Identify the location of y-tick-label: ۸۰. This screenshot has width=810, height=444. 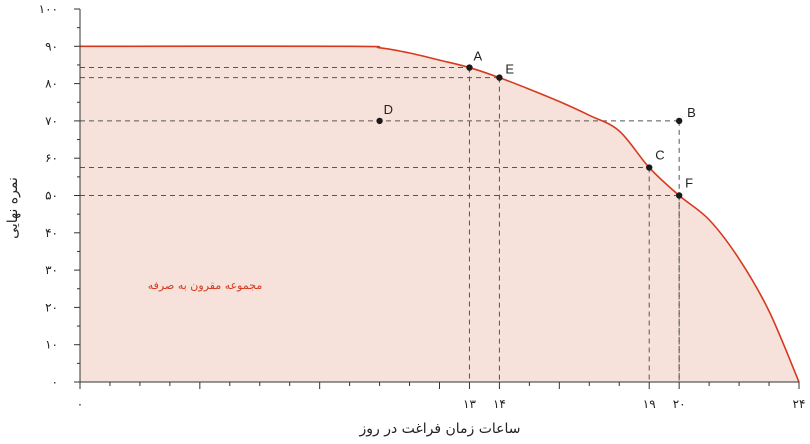
(51, 84).